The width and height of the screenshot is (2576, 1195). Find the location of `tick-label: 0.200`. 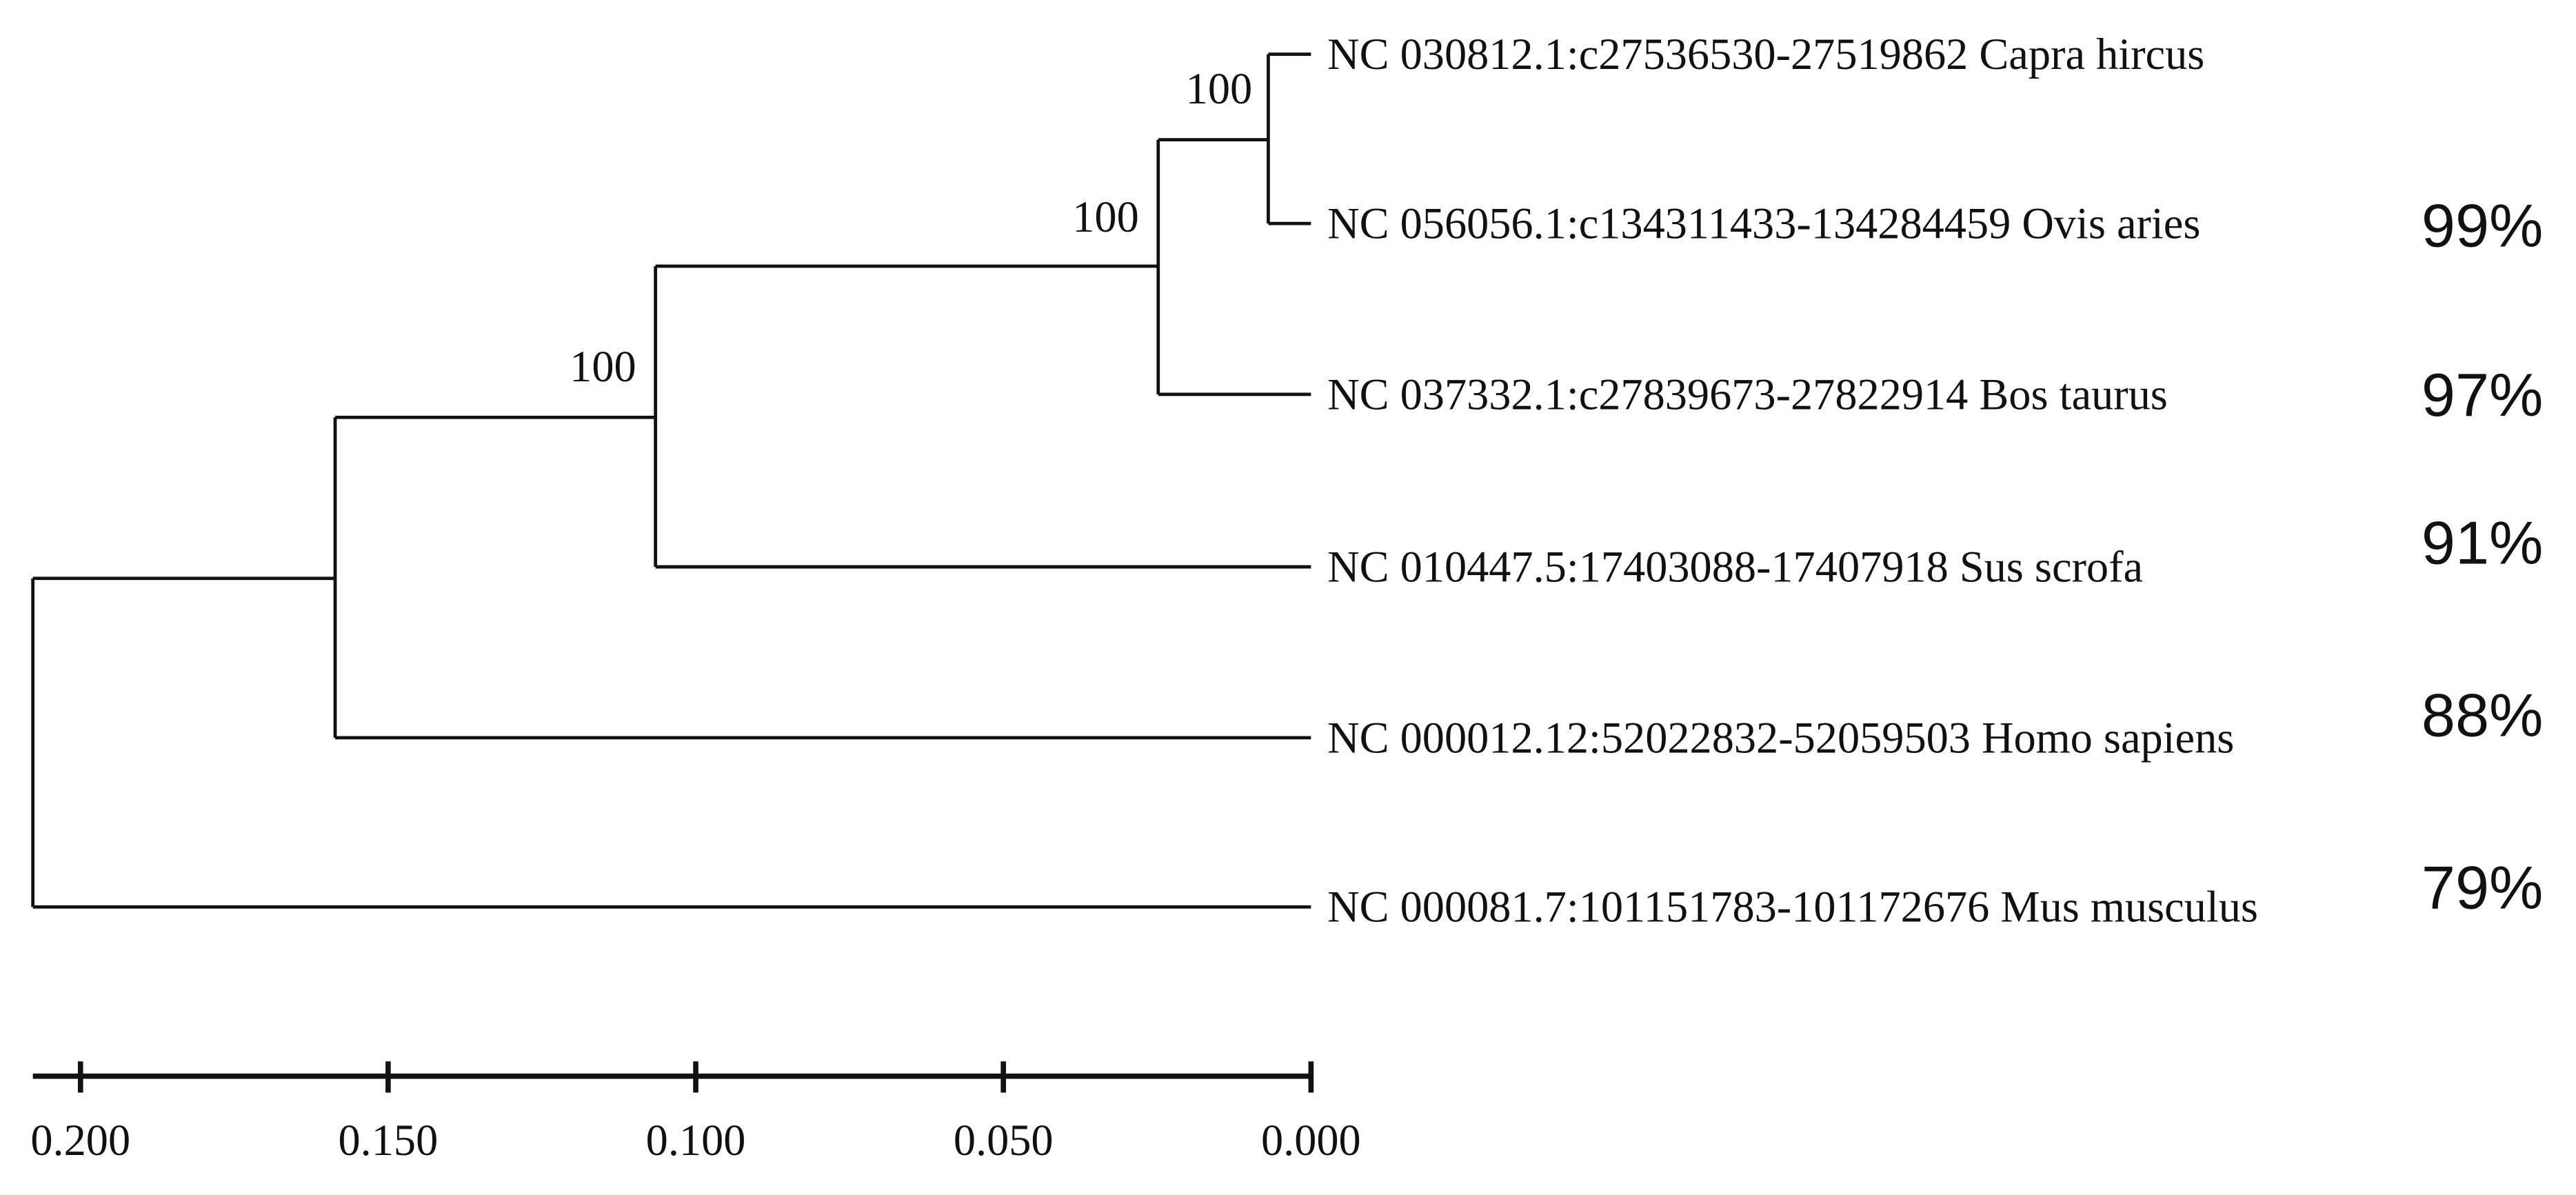

tick-label: 0.200 is located at coordinates (80, 1141).